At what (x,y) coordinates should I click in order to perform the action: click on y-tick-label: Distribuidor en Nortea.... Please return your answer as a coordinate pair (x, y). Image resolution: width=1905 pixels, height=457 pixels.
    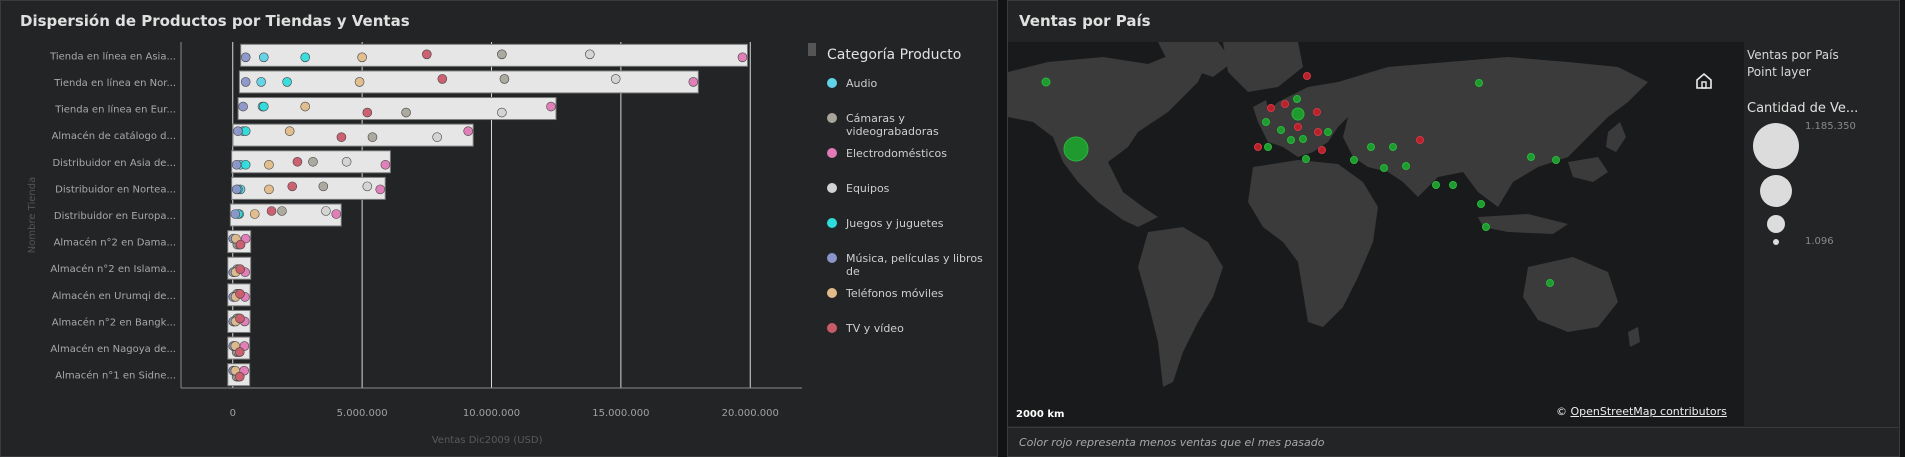
    Looking at the image, I should click on (115, 189).